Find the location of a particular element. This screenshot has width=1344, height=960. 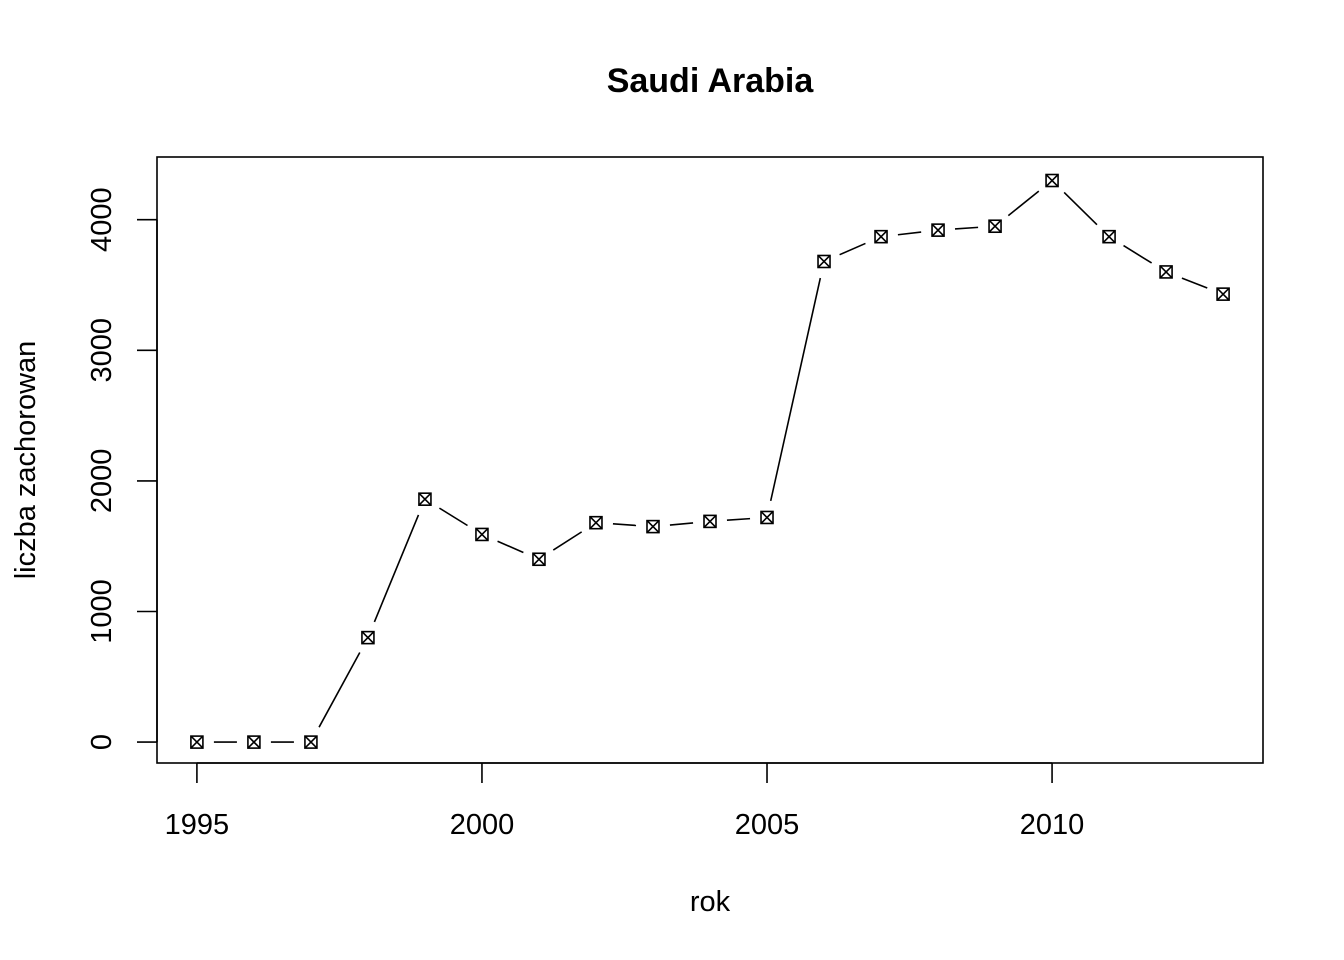

chart-title: Saudi Arabia is located at coordinates (711, 81).